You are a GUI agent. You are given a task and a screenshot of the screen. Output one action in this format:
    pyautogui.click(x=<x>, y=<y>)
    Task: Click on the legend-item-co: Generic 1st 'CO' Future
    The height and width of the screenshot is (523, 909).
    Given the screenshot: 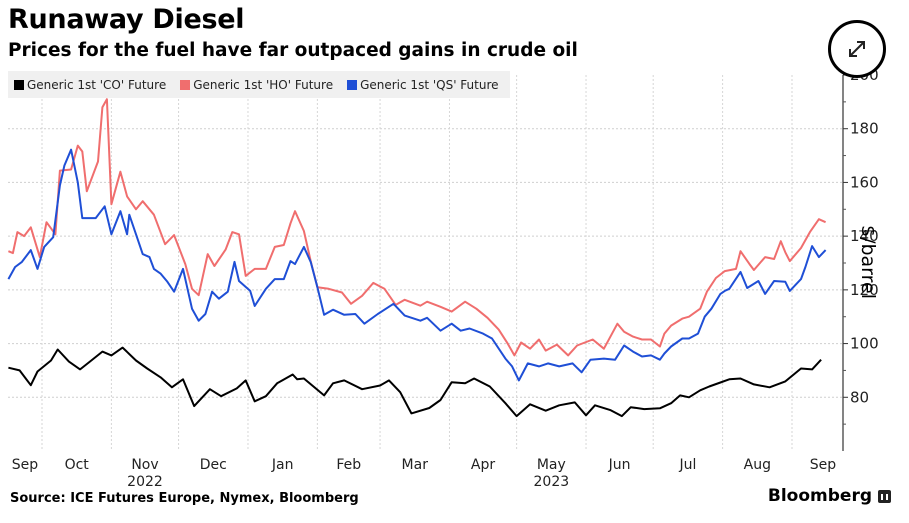 What is the action you would take?
    pyautogui.click(x=90, y=85)
    